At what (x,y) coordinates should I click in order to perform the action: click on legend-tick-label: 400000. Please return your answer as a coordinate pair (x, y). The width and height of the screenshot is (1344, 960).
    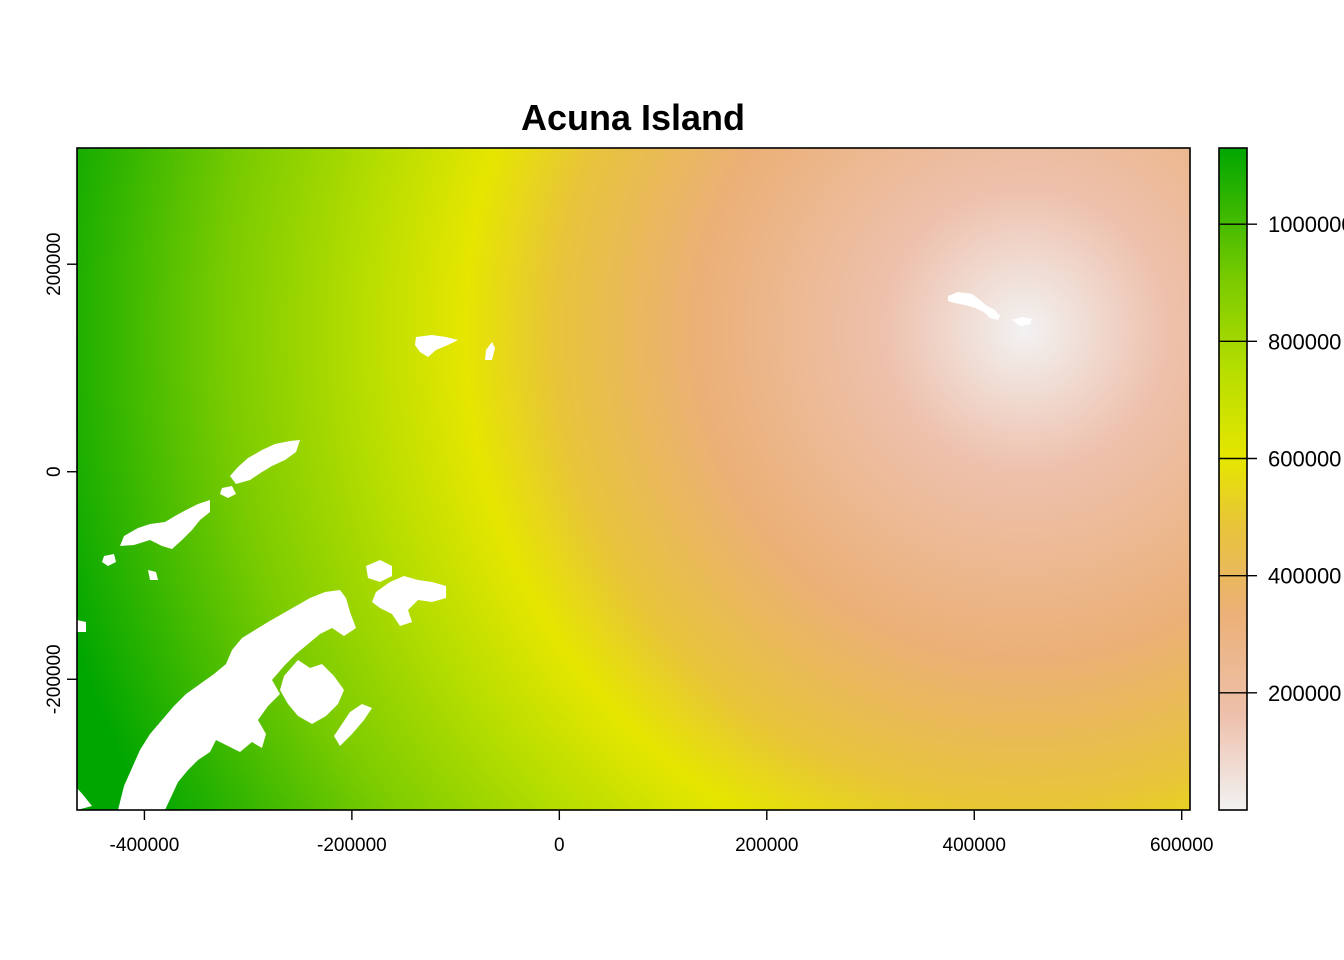
    Looking at the image, I should click on (1304, 576).